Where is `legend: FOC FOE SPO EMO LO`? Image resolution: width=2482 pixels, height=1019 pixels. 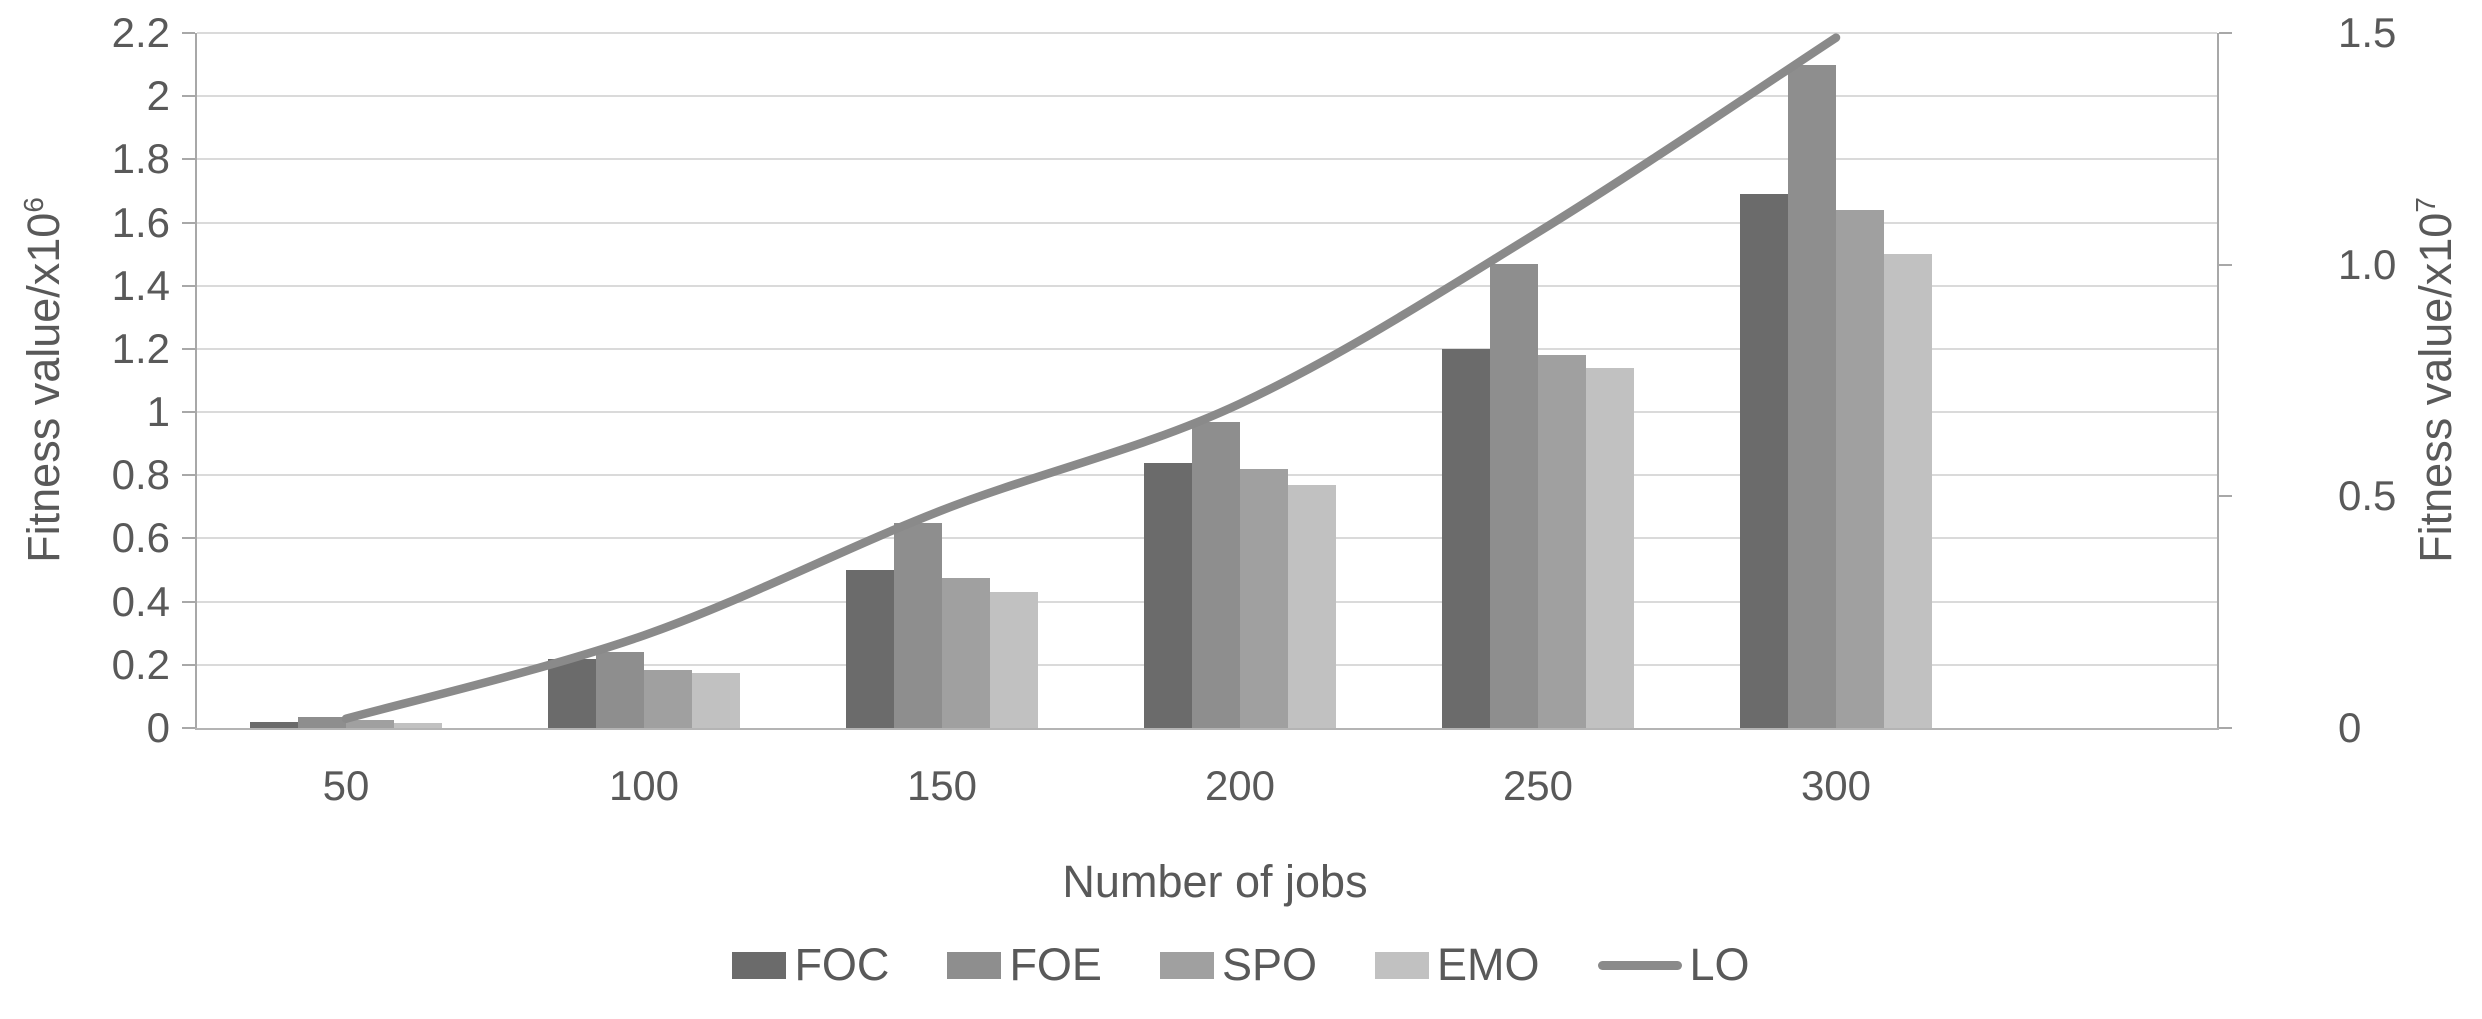
legend: FOC FOE SPO EMO LO is located at coordinates (1241, 965).